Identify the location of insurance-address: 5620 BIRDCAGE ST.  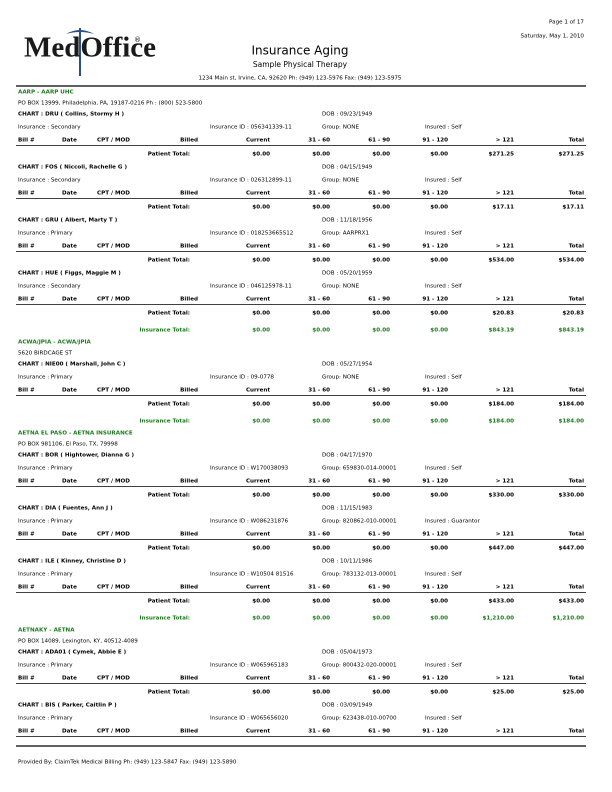
(45, 354).